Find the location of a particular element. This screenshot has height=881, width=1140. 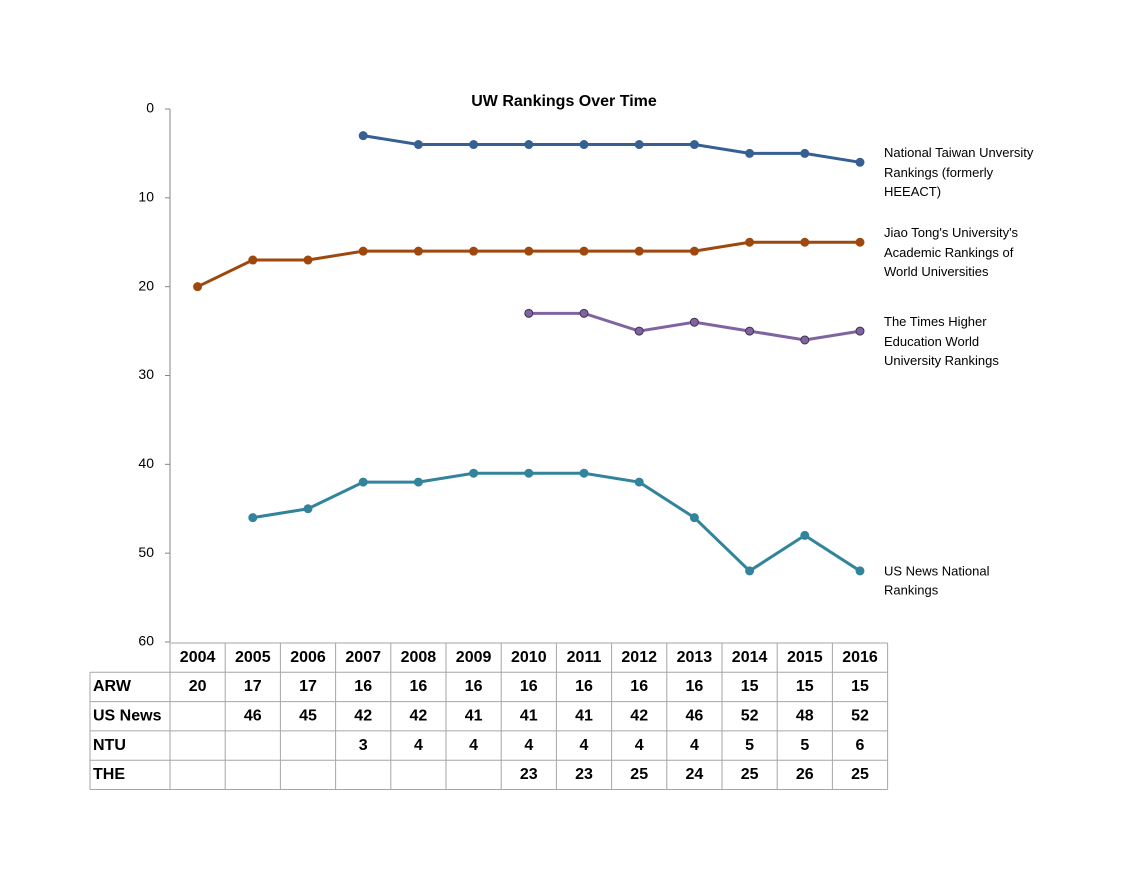

x-tick-label: 2011 is located at coordinates (584, 657).